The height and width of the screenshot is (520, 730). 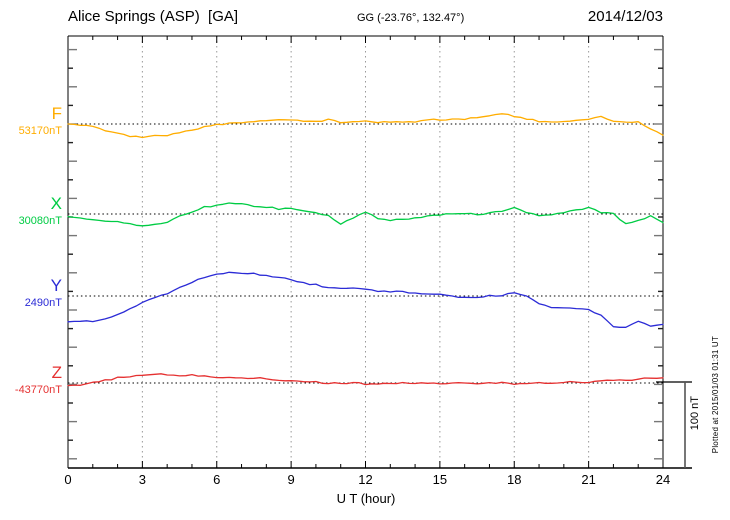 I want to click on channel-y-baseline-value: 2490nT, so click(x=43, y=303).